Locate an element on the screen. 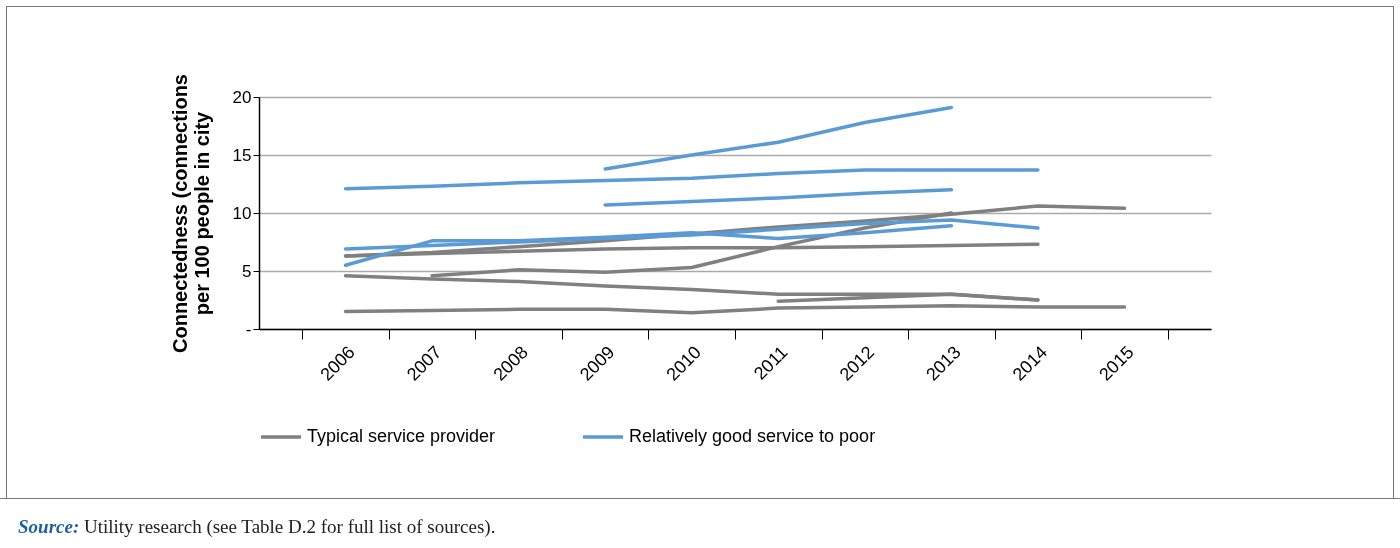 The image size is (1400, 548). legend-label: Relatively good service to poor is located at coordinates (752, 436).